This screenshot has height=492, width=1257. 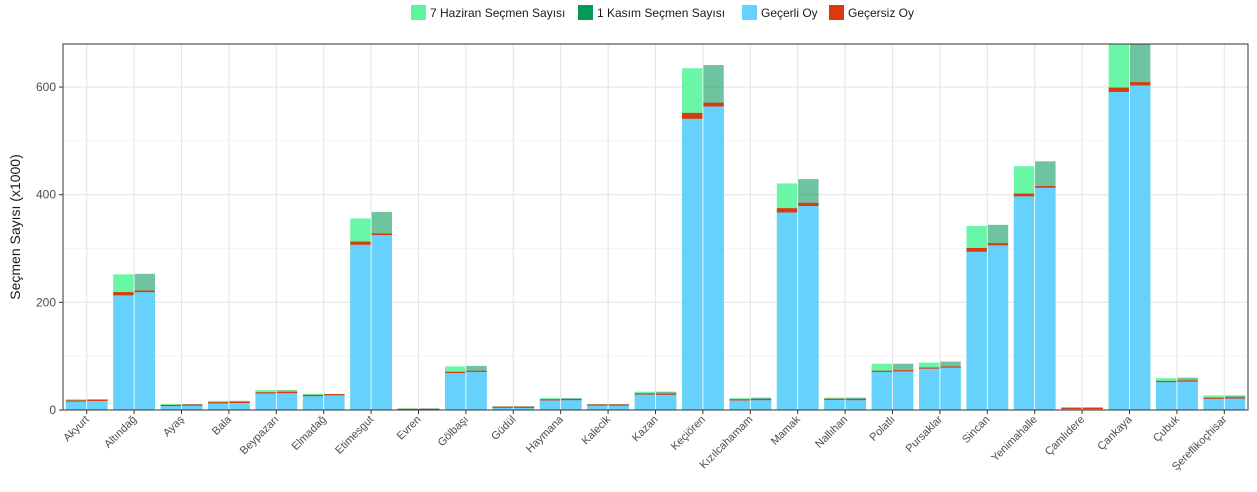 What do you see at coordinates (46, 195) in the screenshot?
I see `y-tick-label: 400` at bounding box center [46, 195].